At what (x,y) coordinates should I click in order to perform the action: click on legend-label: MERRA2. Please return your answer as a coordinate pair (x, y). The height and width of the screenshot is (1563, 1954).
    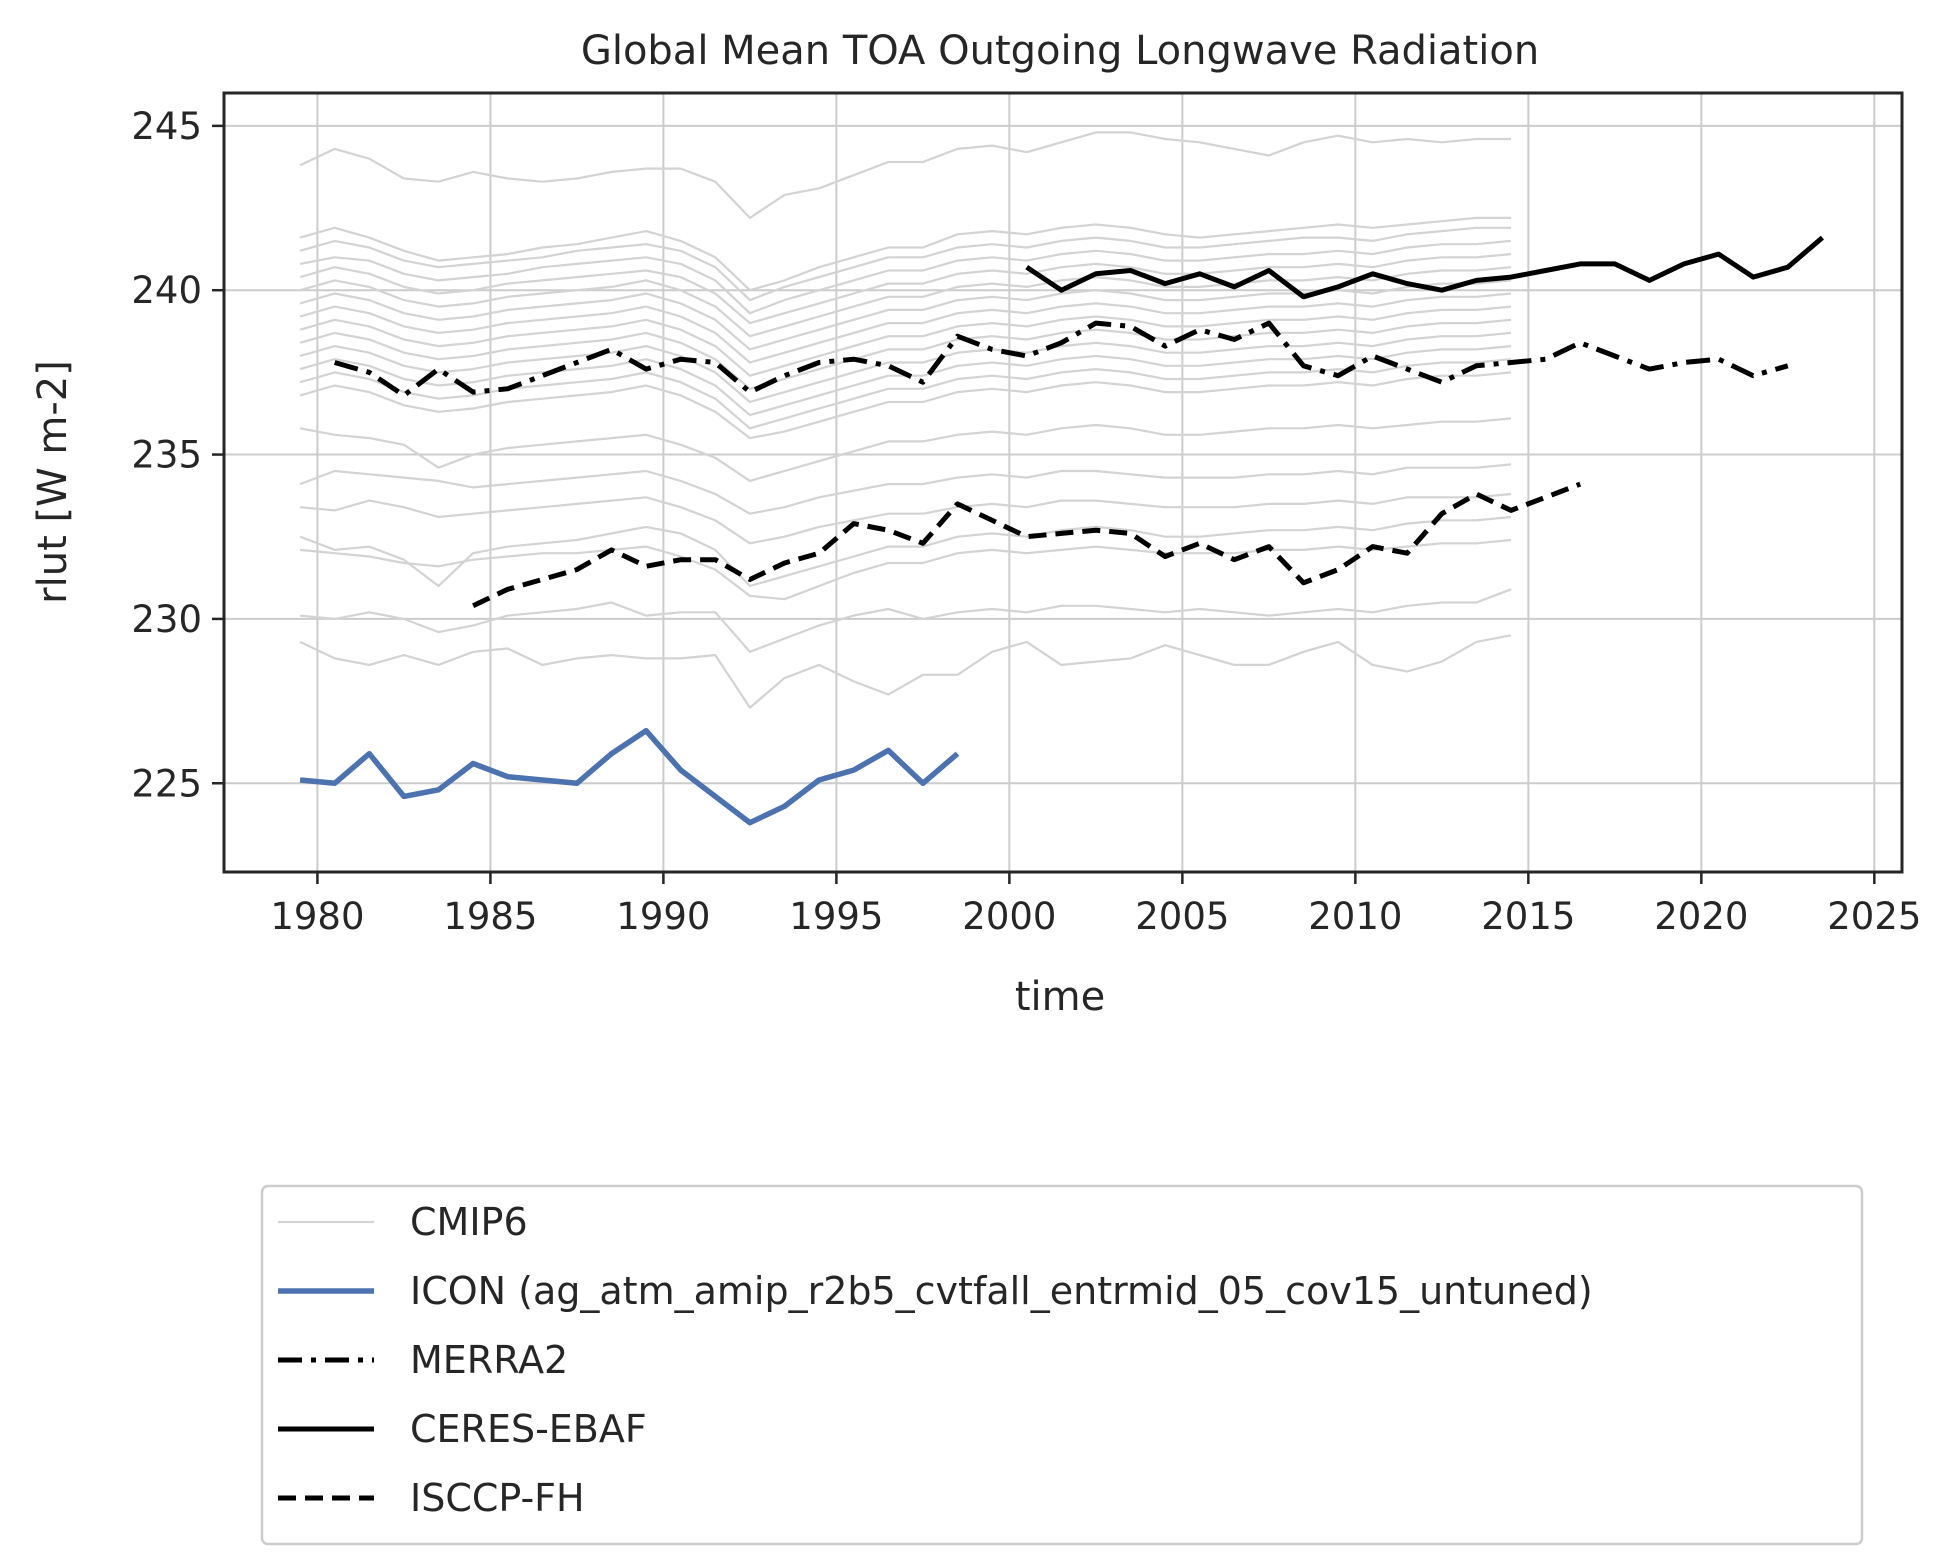
    Looking at the image, I should click on (489, 1360).